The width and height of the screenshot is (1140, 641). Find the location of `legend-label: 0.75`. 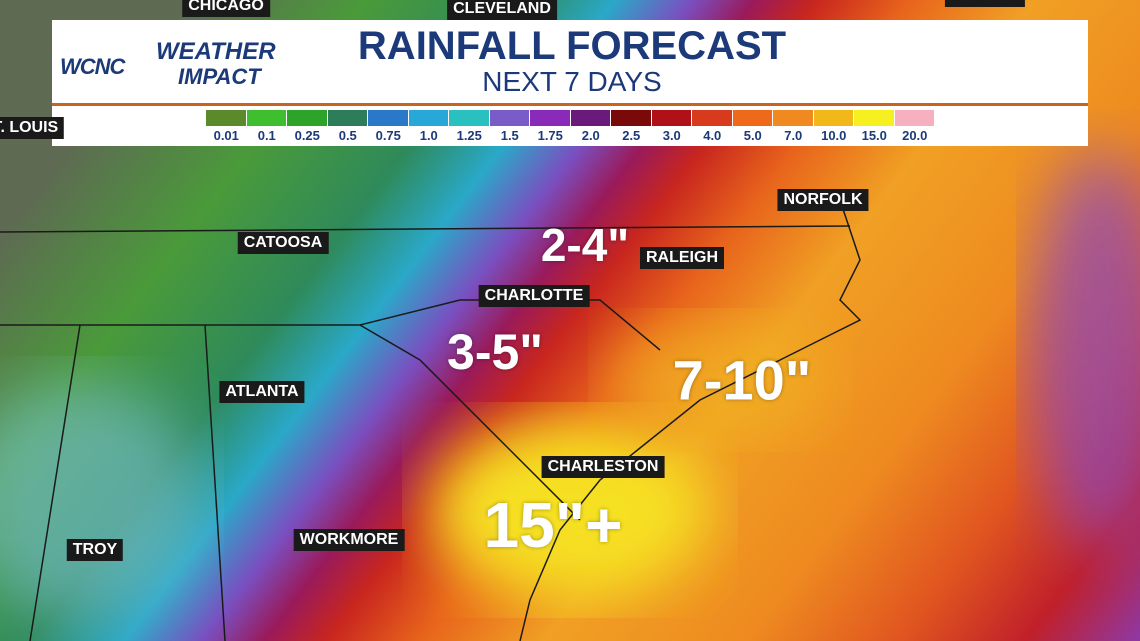

legend-label: 0.75 is located at coordinates (388, 135).